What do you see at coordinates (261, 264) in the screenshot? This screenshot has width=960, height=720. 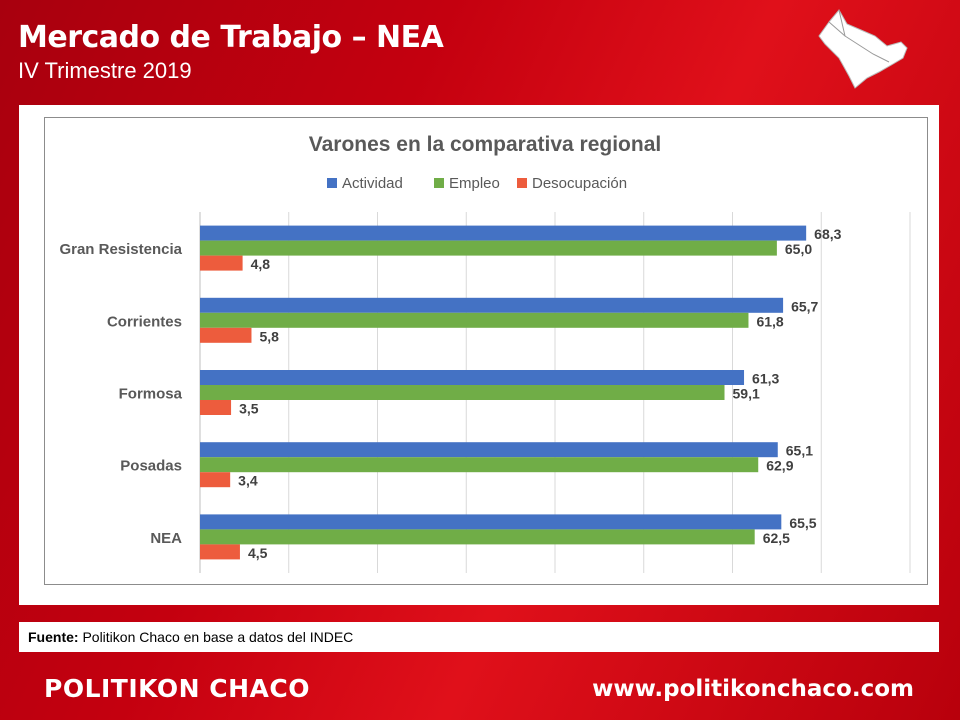 I see `data-label: 4,8` at bounding box center [261, 264].